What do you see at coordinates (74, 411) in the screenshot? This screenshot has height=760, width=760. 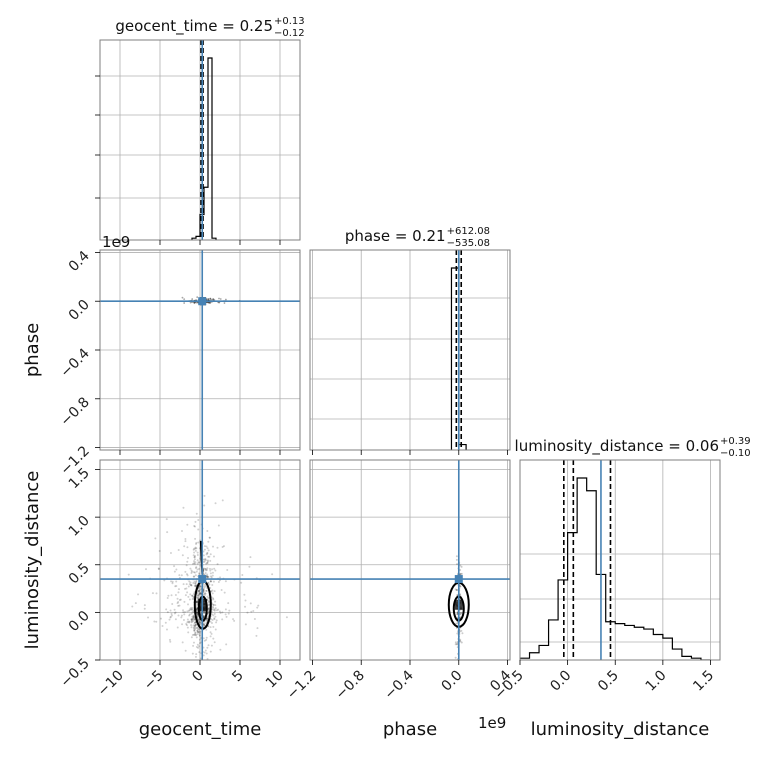 I see `y-tick-label: −0.8` at bounding box center [74, 411].